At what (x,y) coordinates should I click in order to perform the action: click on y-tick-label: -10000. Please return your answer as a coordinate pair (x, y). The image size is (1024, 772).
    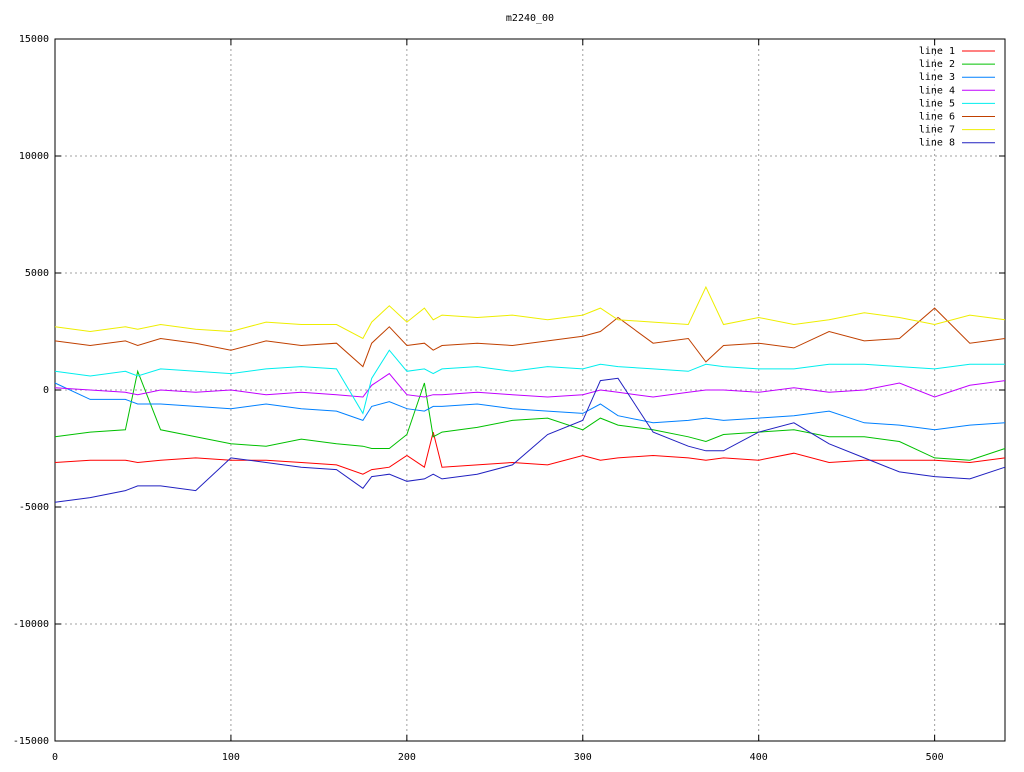
    Looking at the image, I should click on (31, 624).